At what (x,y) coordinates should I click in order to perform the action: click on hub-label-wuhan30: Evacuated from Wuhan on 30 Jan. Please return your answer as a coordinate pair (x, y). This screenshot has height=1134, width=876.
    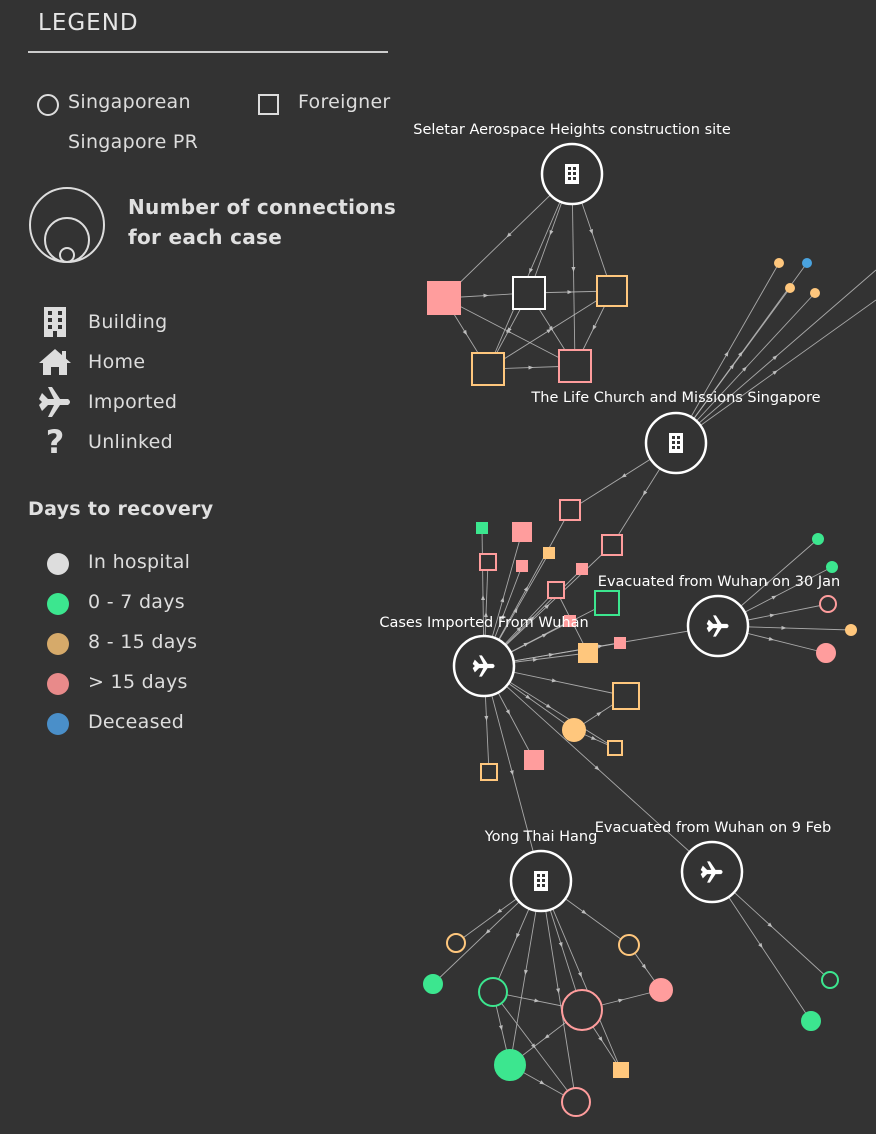
    Looking at the image, I should click on (719, 582).